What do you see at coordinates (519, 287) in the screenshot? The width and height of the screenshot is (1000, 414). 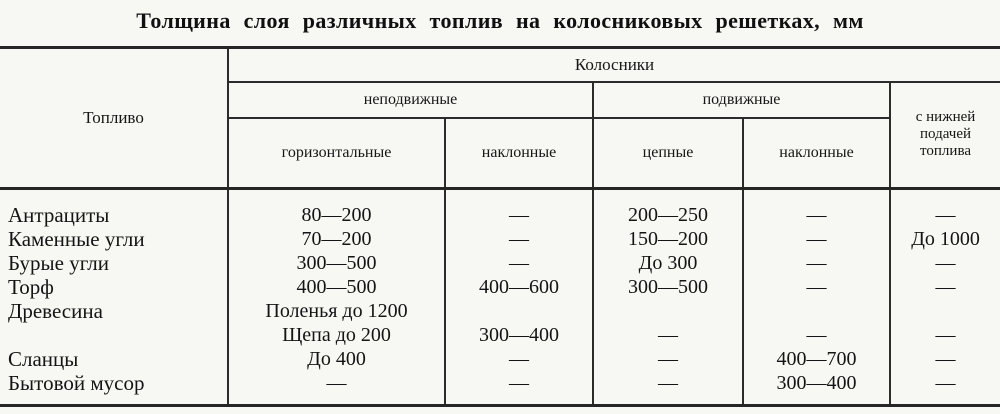 I see `cell-inclined-fixed: 400—600` at bounding box center [519, 287].